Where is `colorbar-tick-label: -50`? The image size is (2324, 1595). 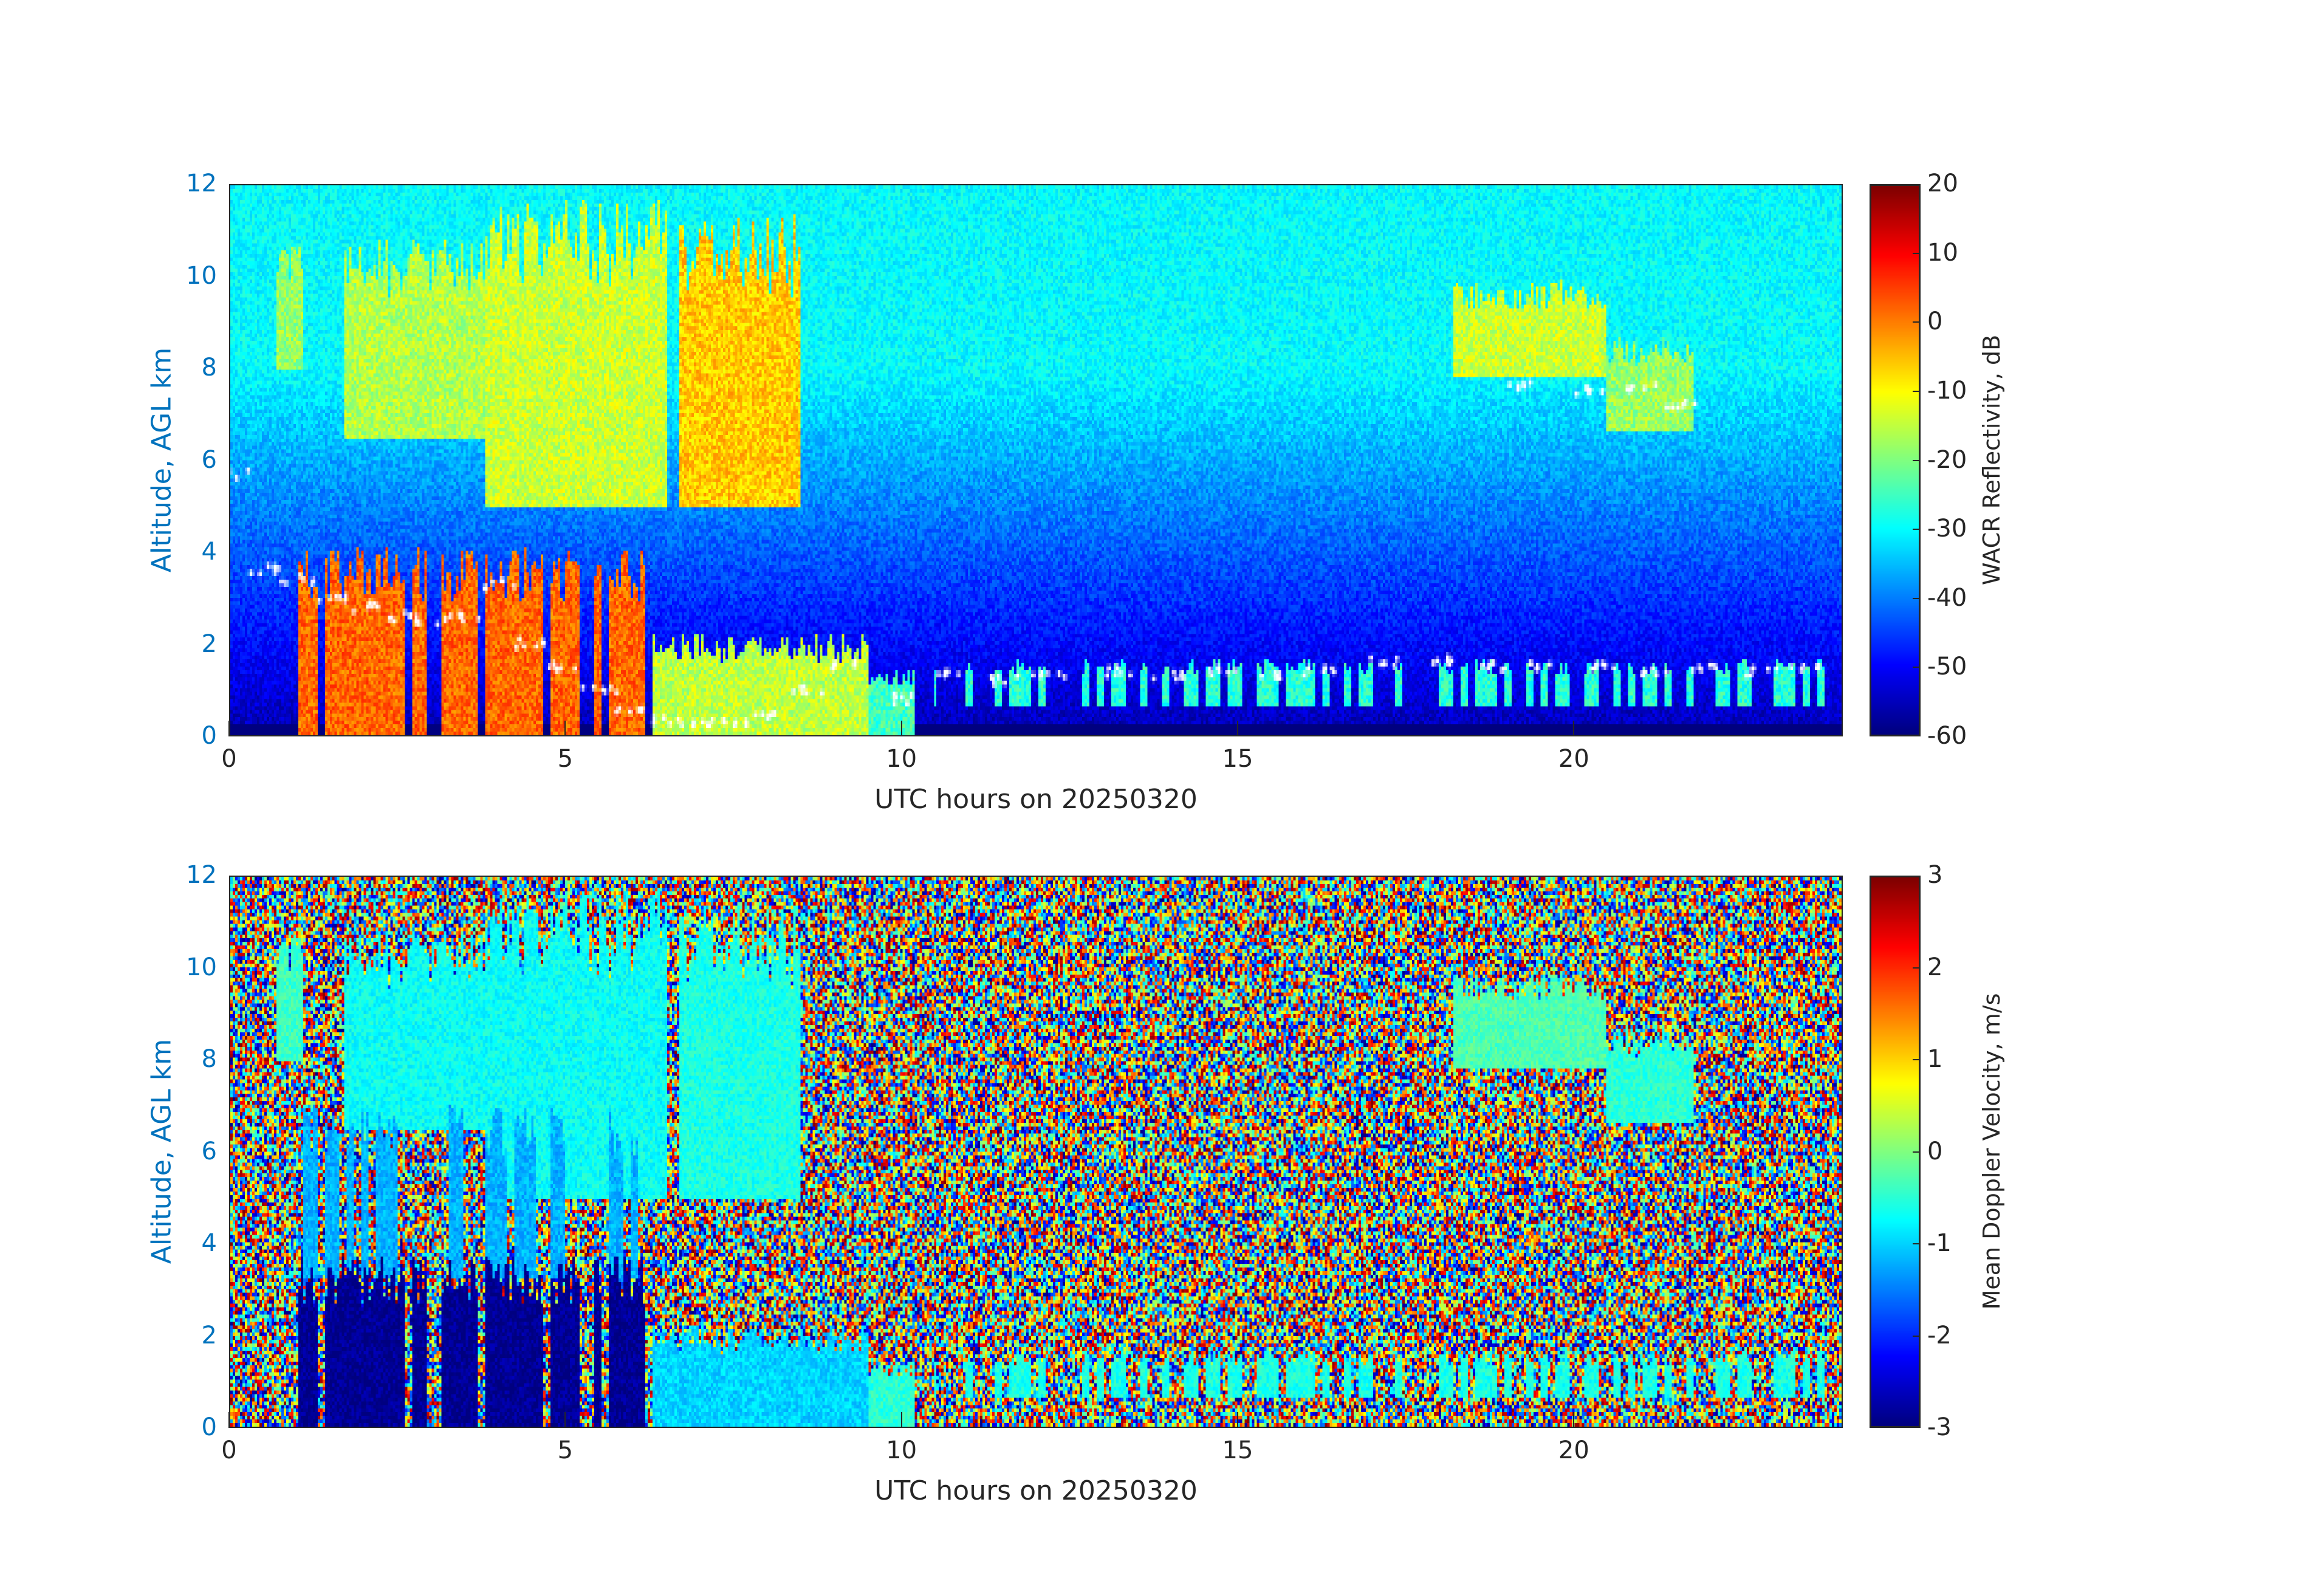 colorbar-tick-label: -50 is located at coordinates (1947, 667).